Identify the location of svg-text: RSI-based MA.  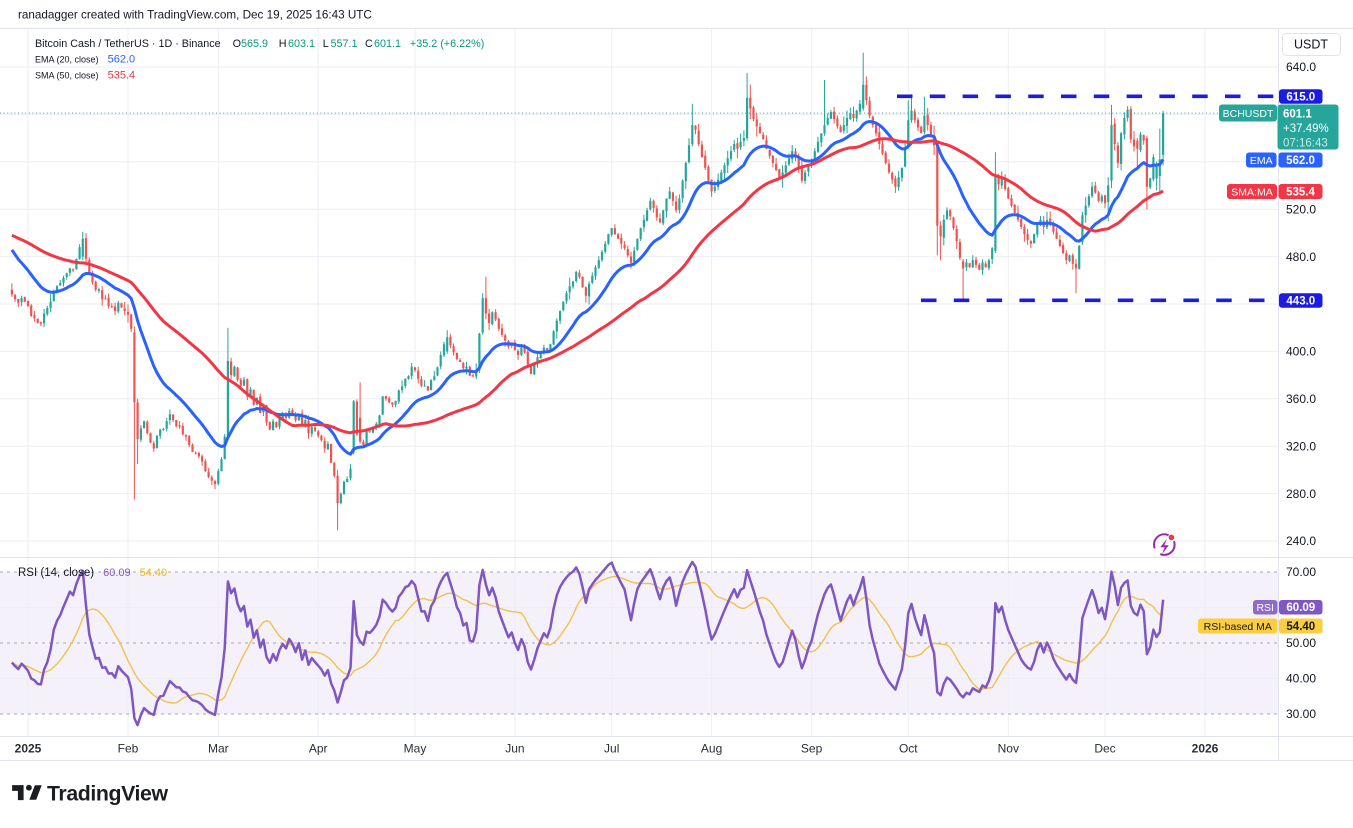
(1238, 627).